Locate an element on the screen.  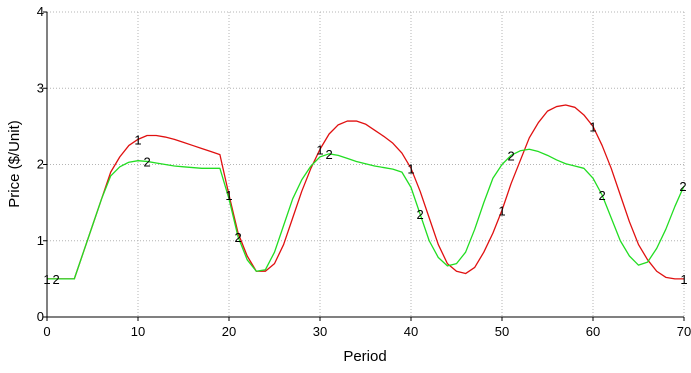
x-tick-label: 0 is located at coordinates (46, 331).